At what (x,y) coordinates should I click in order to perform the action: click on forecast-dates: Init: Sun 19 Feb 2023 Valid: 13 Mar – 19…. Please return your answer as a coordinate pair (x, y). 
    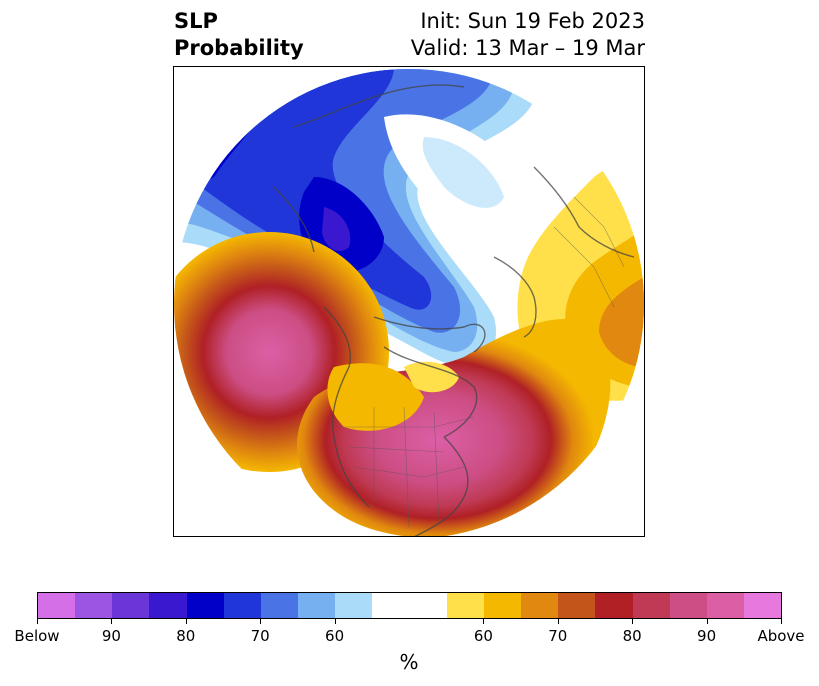
    Looking at the image, I should click on (528, 35).